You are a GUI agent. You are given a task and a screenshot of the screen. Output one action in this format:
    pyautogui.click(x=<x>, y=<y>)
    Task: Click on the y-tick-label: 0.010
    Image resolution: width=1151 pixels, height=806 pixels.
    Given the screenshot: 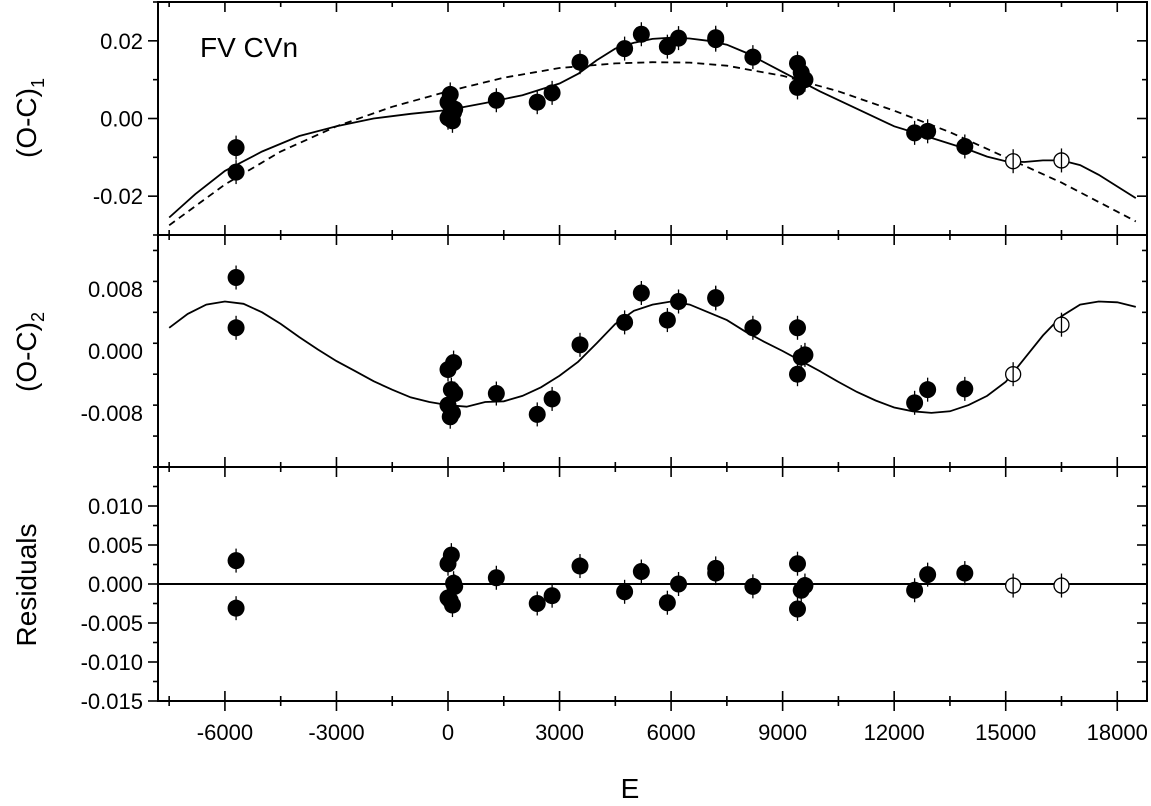 What is the action you would take?
    pyautogui.click(x=115, y=506)
    